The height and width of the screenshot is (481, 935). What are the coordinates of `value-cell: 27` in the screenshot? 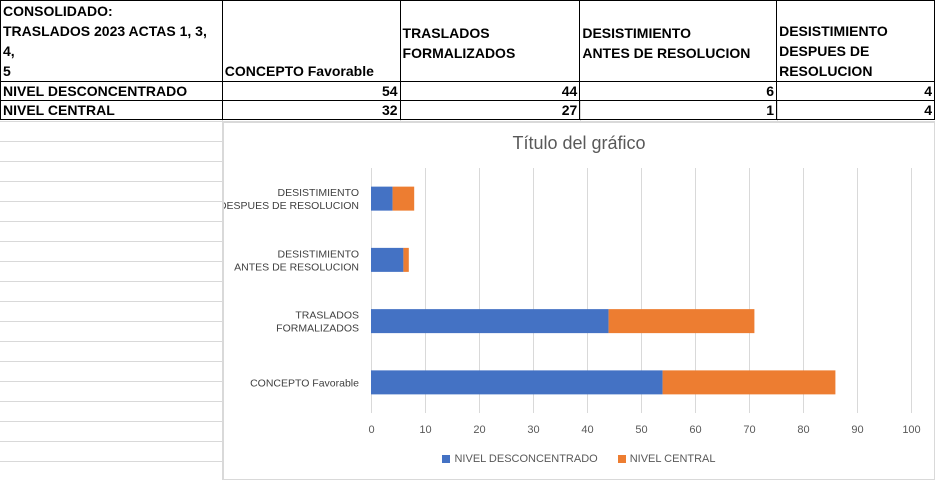 It's located at (490, 110).